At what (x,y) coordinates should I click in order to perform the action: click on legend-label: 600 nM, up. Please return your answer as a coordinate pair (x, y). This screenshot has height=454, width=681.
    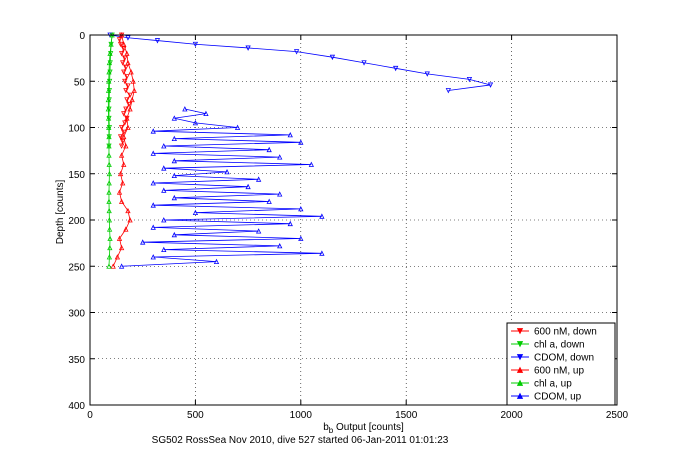
    Looking at the image, I should click on (559, 371).